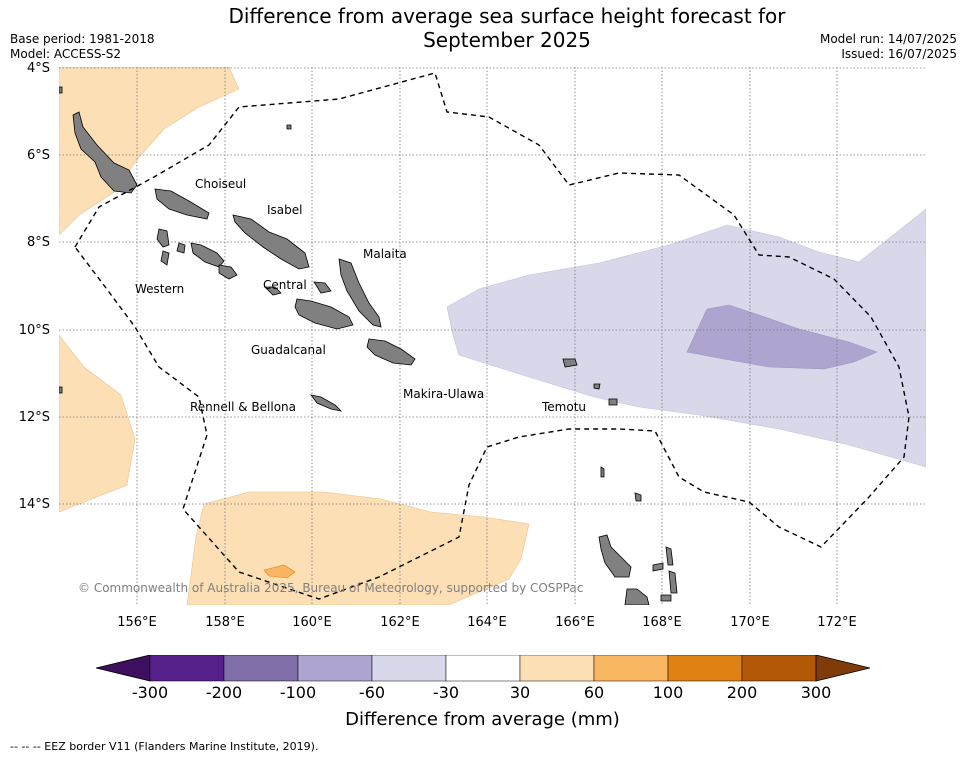 The width and height of the screenshot is (965, 758). What do you see at coordinates (487, 622) in the screenshot?
I see `lon-label: 164°E` at bounding box center [487, 622].